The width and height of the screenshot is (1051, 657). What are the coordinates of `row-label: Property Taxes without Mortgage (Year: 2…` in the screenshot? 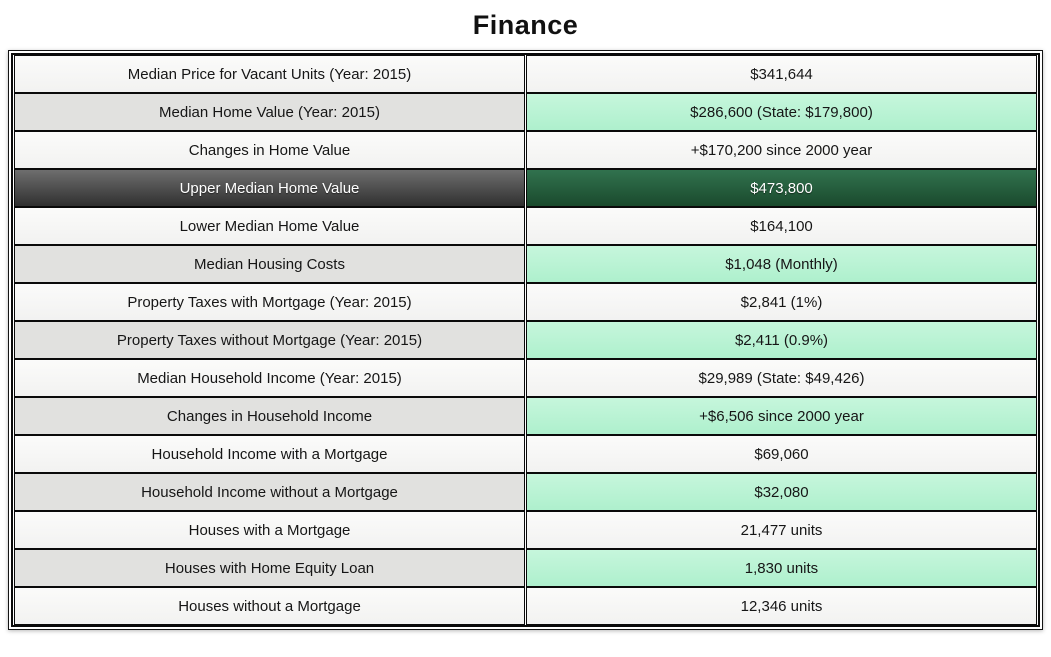 It's located at (269, 340).